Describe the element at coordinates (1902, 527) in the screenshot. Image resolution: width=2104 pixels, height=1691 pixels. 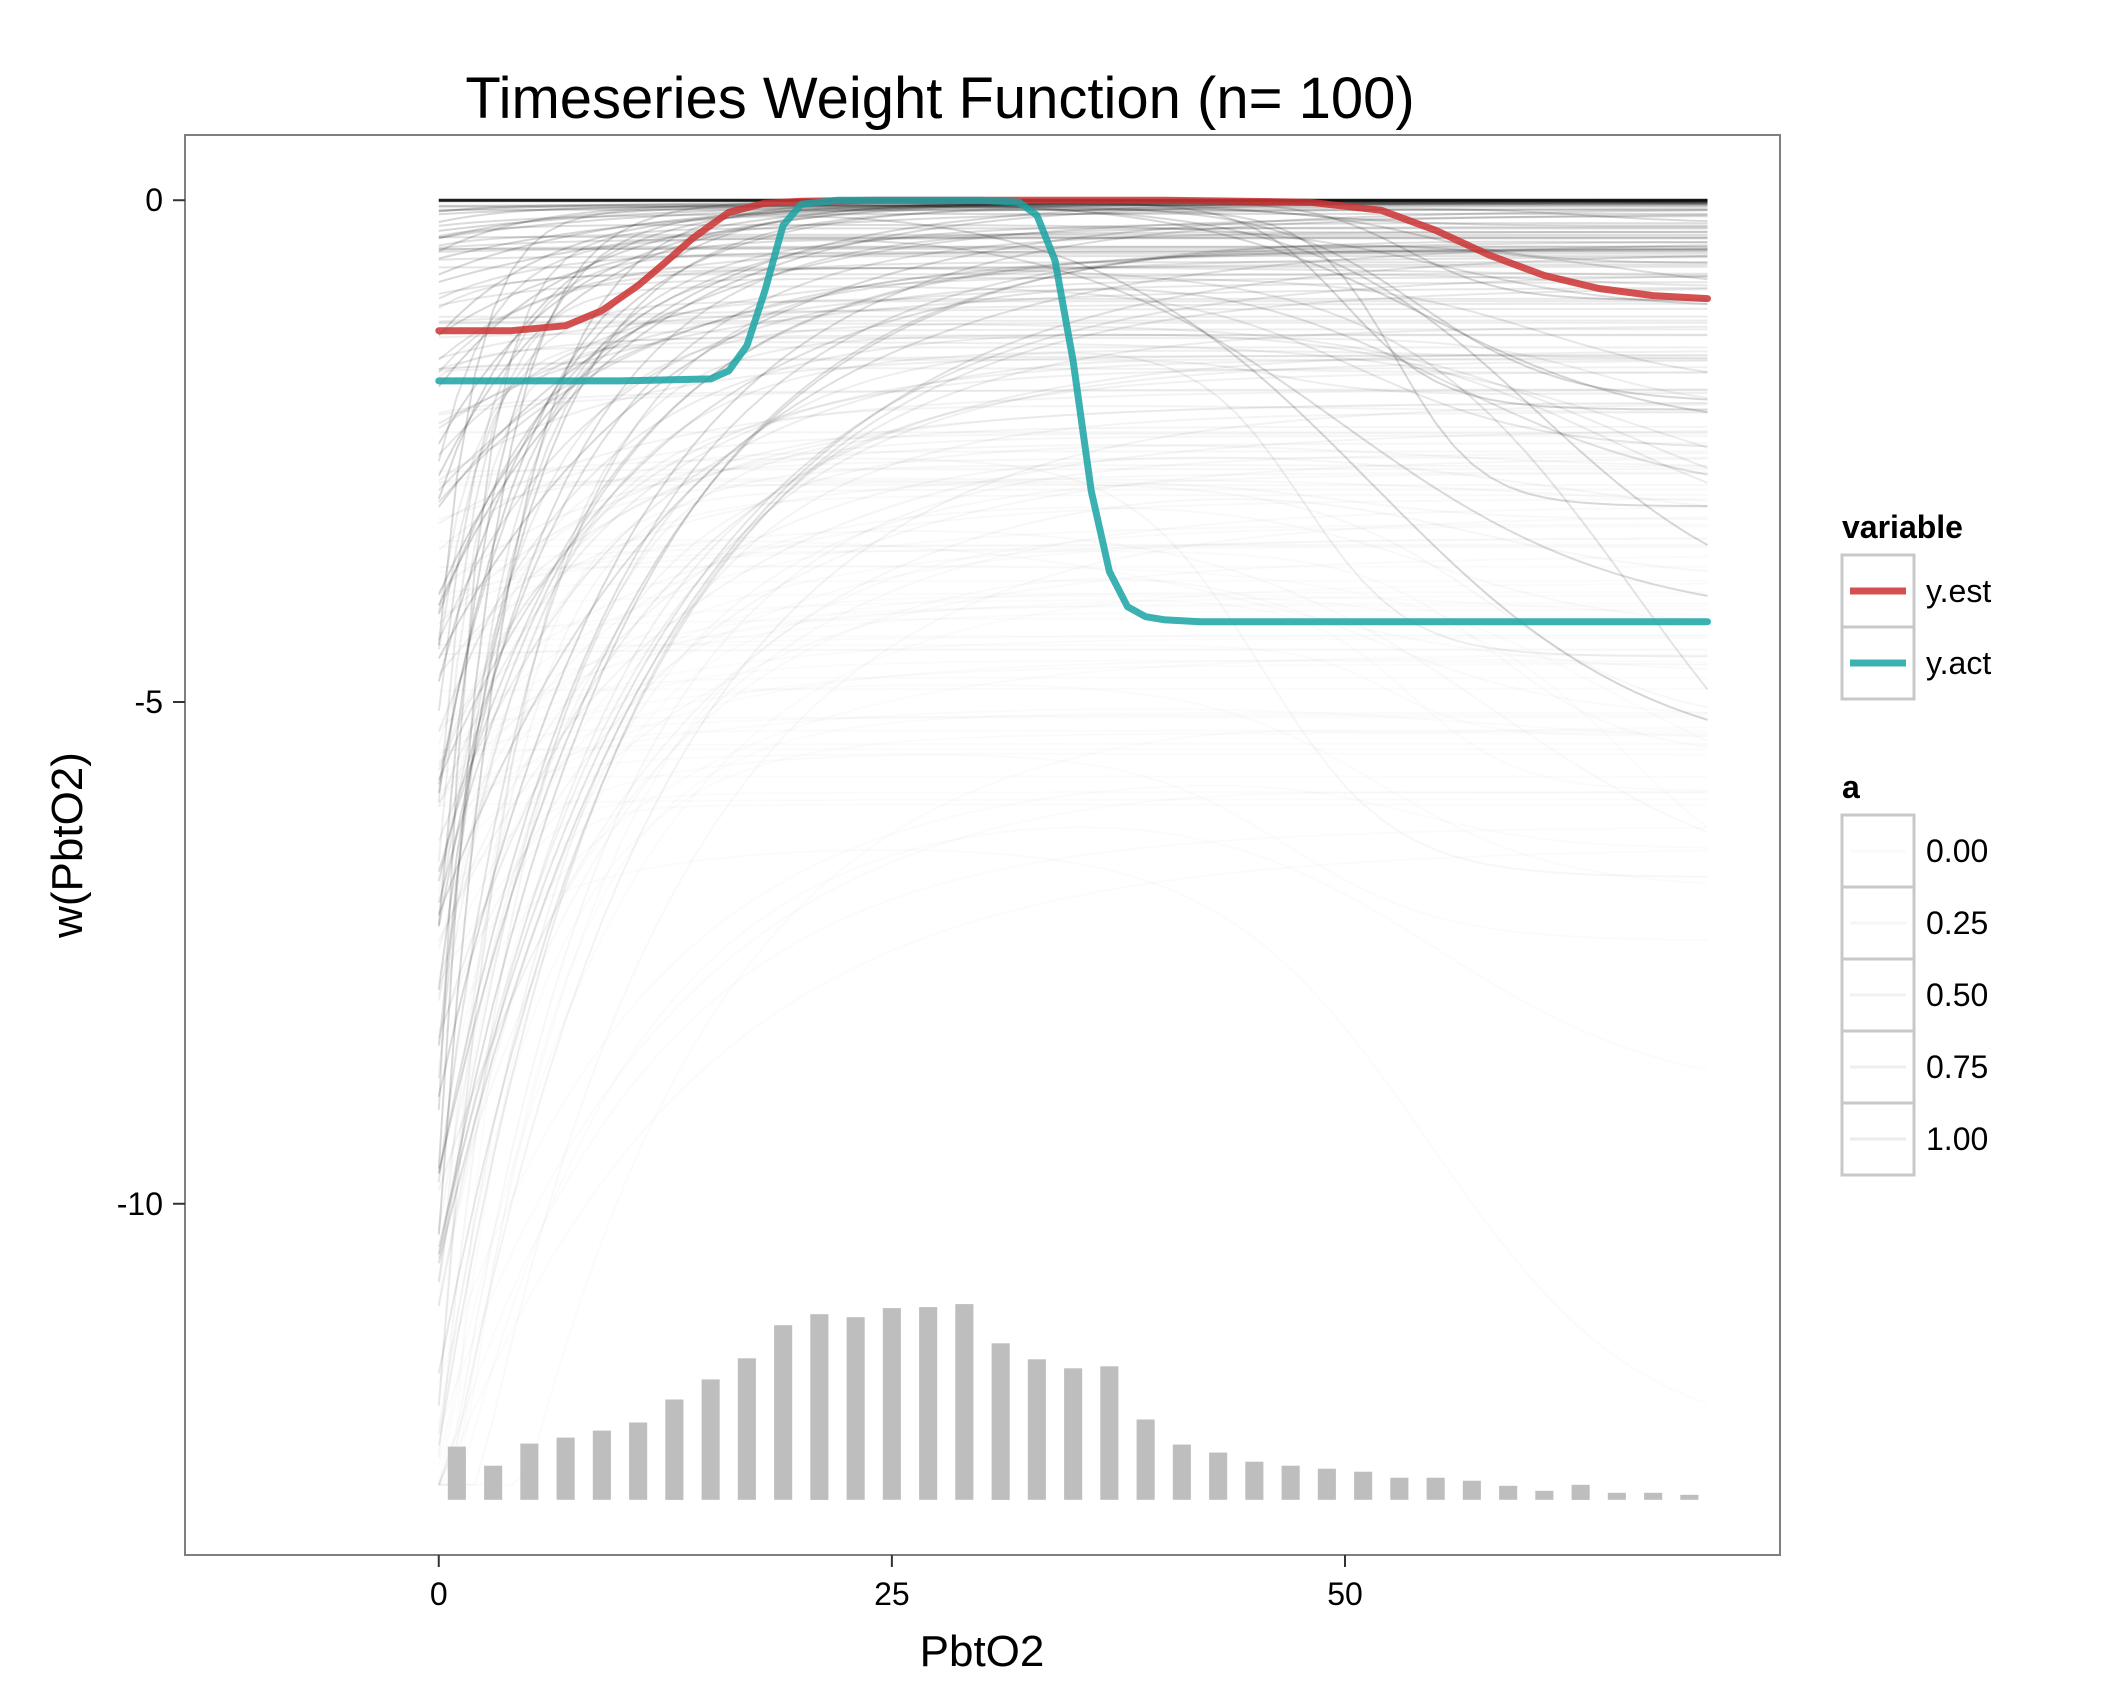
I see `legend-title-variable: variable` at that location.